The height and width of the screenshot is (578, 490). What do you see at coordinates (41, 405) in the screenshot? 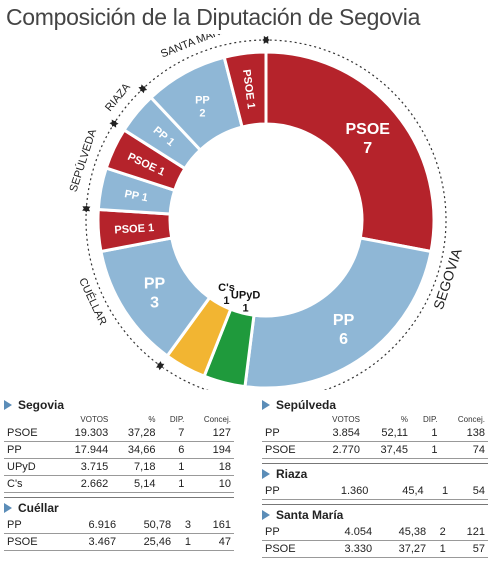
I see `district-name: Segovia` at bounding box center [41, 405].